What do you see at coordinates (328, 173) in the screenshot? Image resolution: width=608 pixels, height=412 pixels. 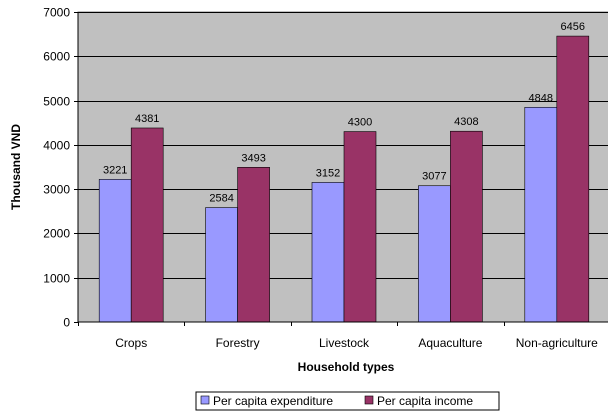 I see `data-label: 3152` at bounding box center [328, 173].